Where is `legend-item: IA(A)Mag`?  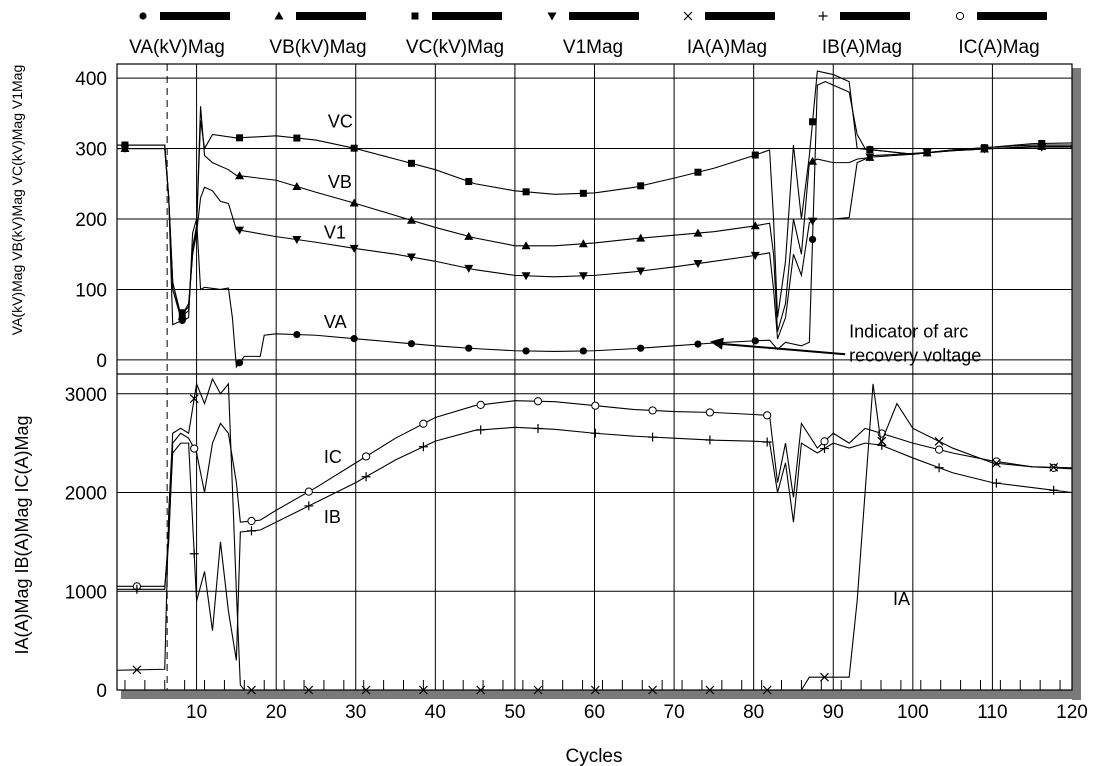 legend-item: IA(A)Mag is located at coordinates (729, 34).